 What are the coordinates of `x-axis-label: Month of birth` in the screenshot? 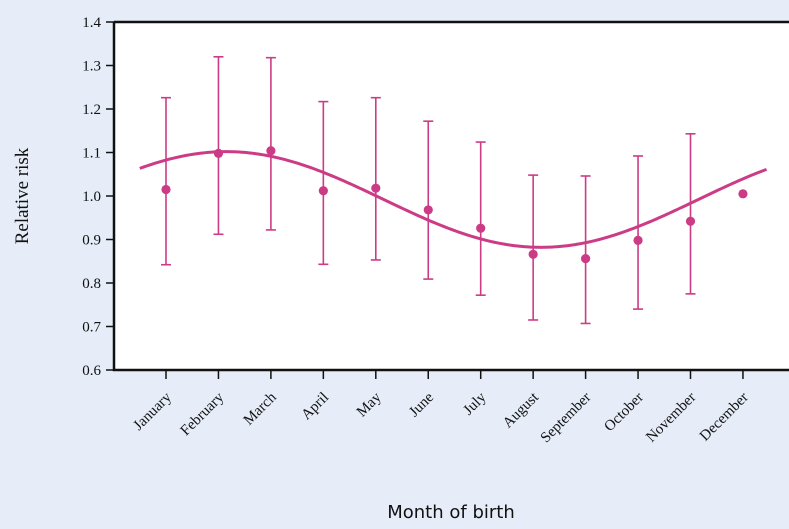 It's located at (451, 512).